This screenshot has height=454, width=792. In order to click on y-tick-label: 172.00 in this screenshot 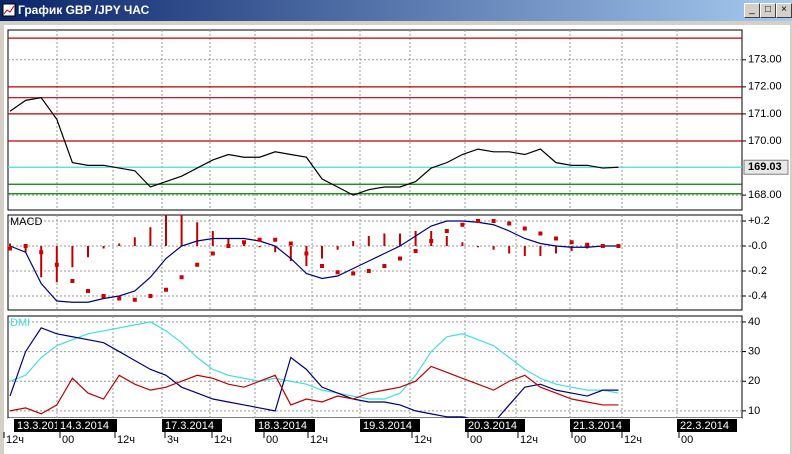, I will do `click(765, 87)`.